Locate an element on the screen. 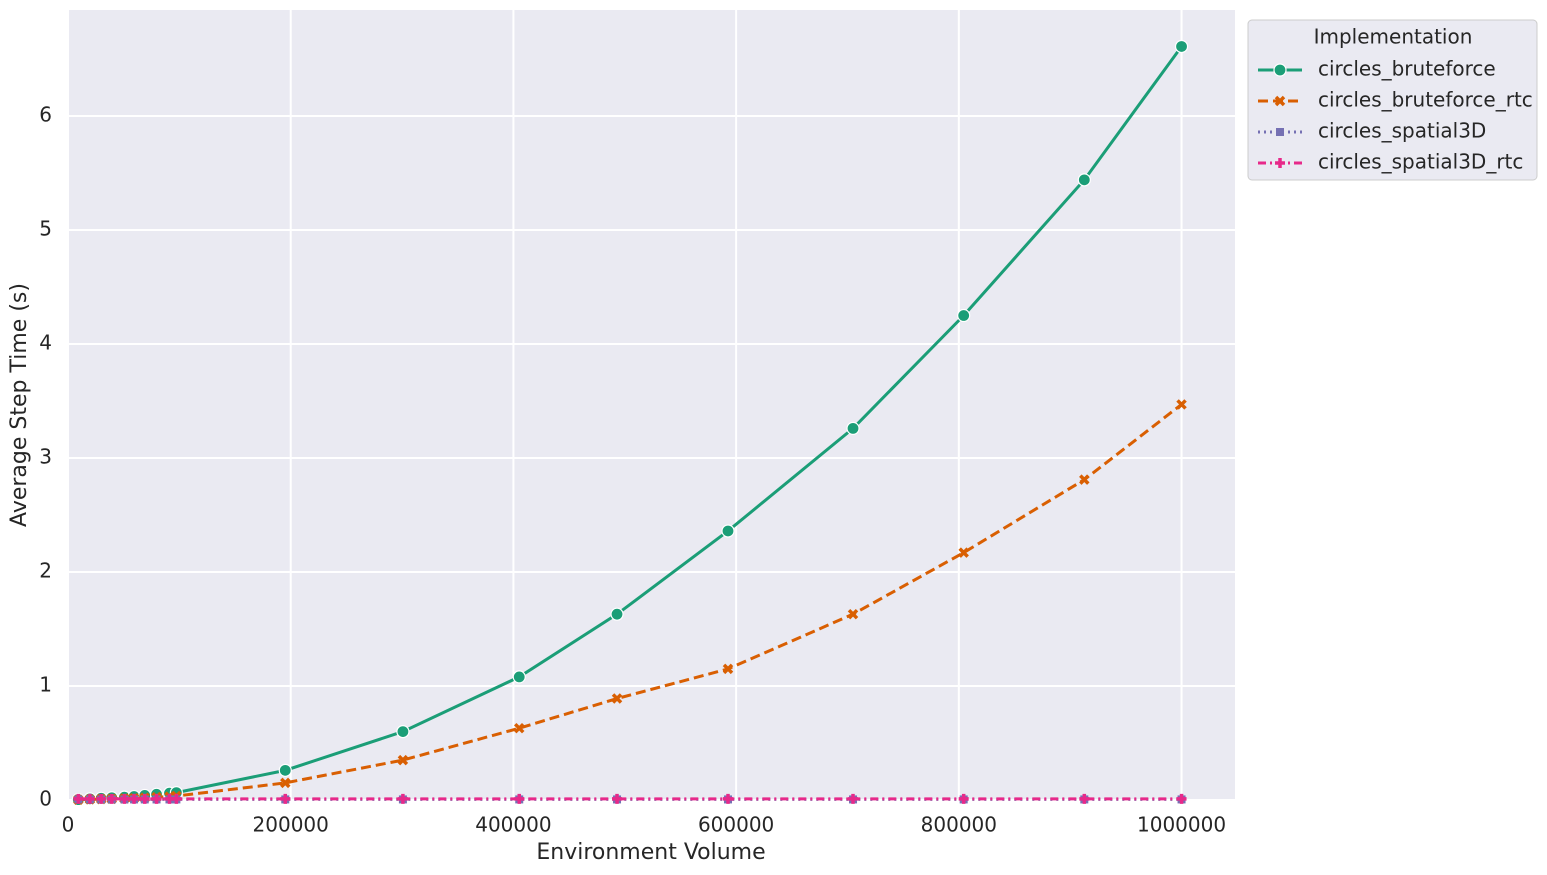 Image resolution: width=1547 pixels, height=875 pixels. x-tick-label: 400000 is located at coordinates (513, 825).